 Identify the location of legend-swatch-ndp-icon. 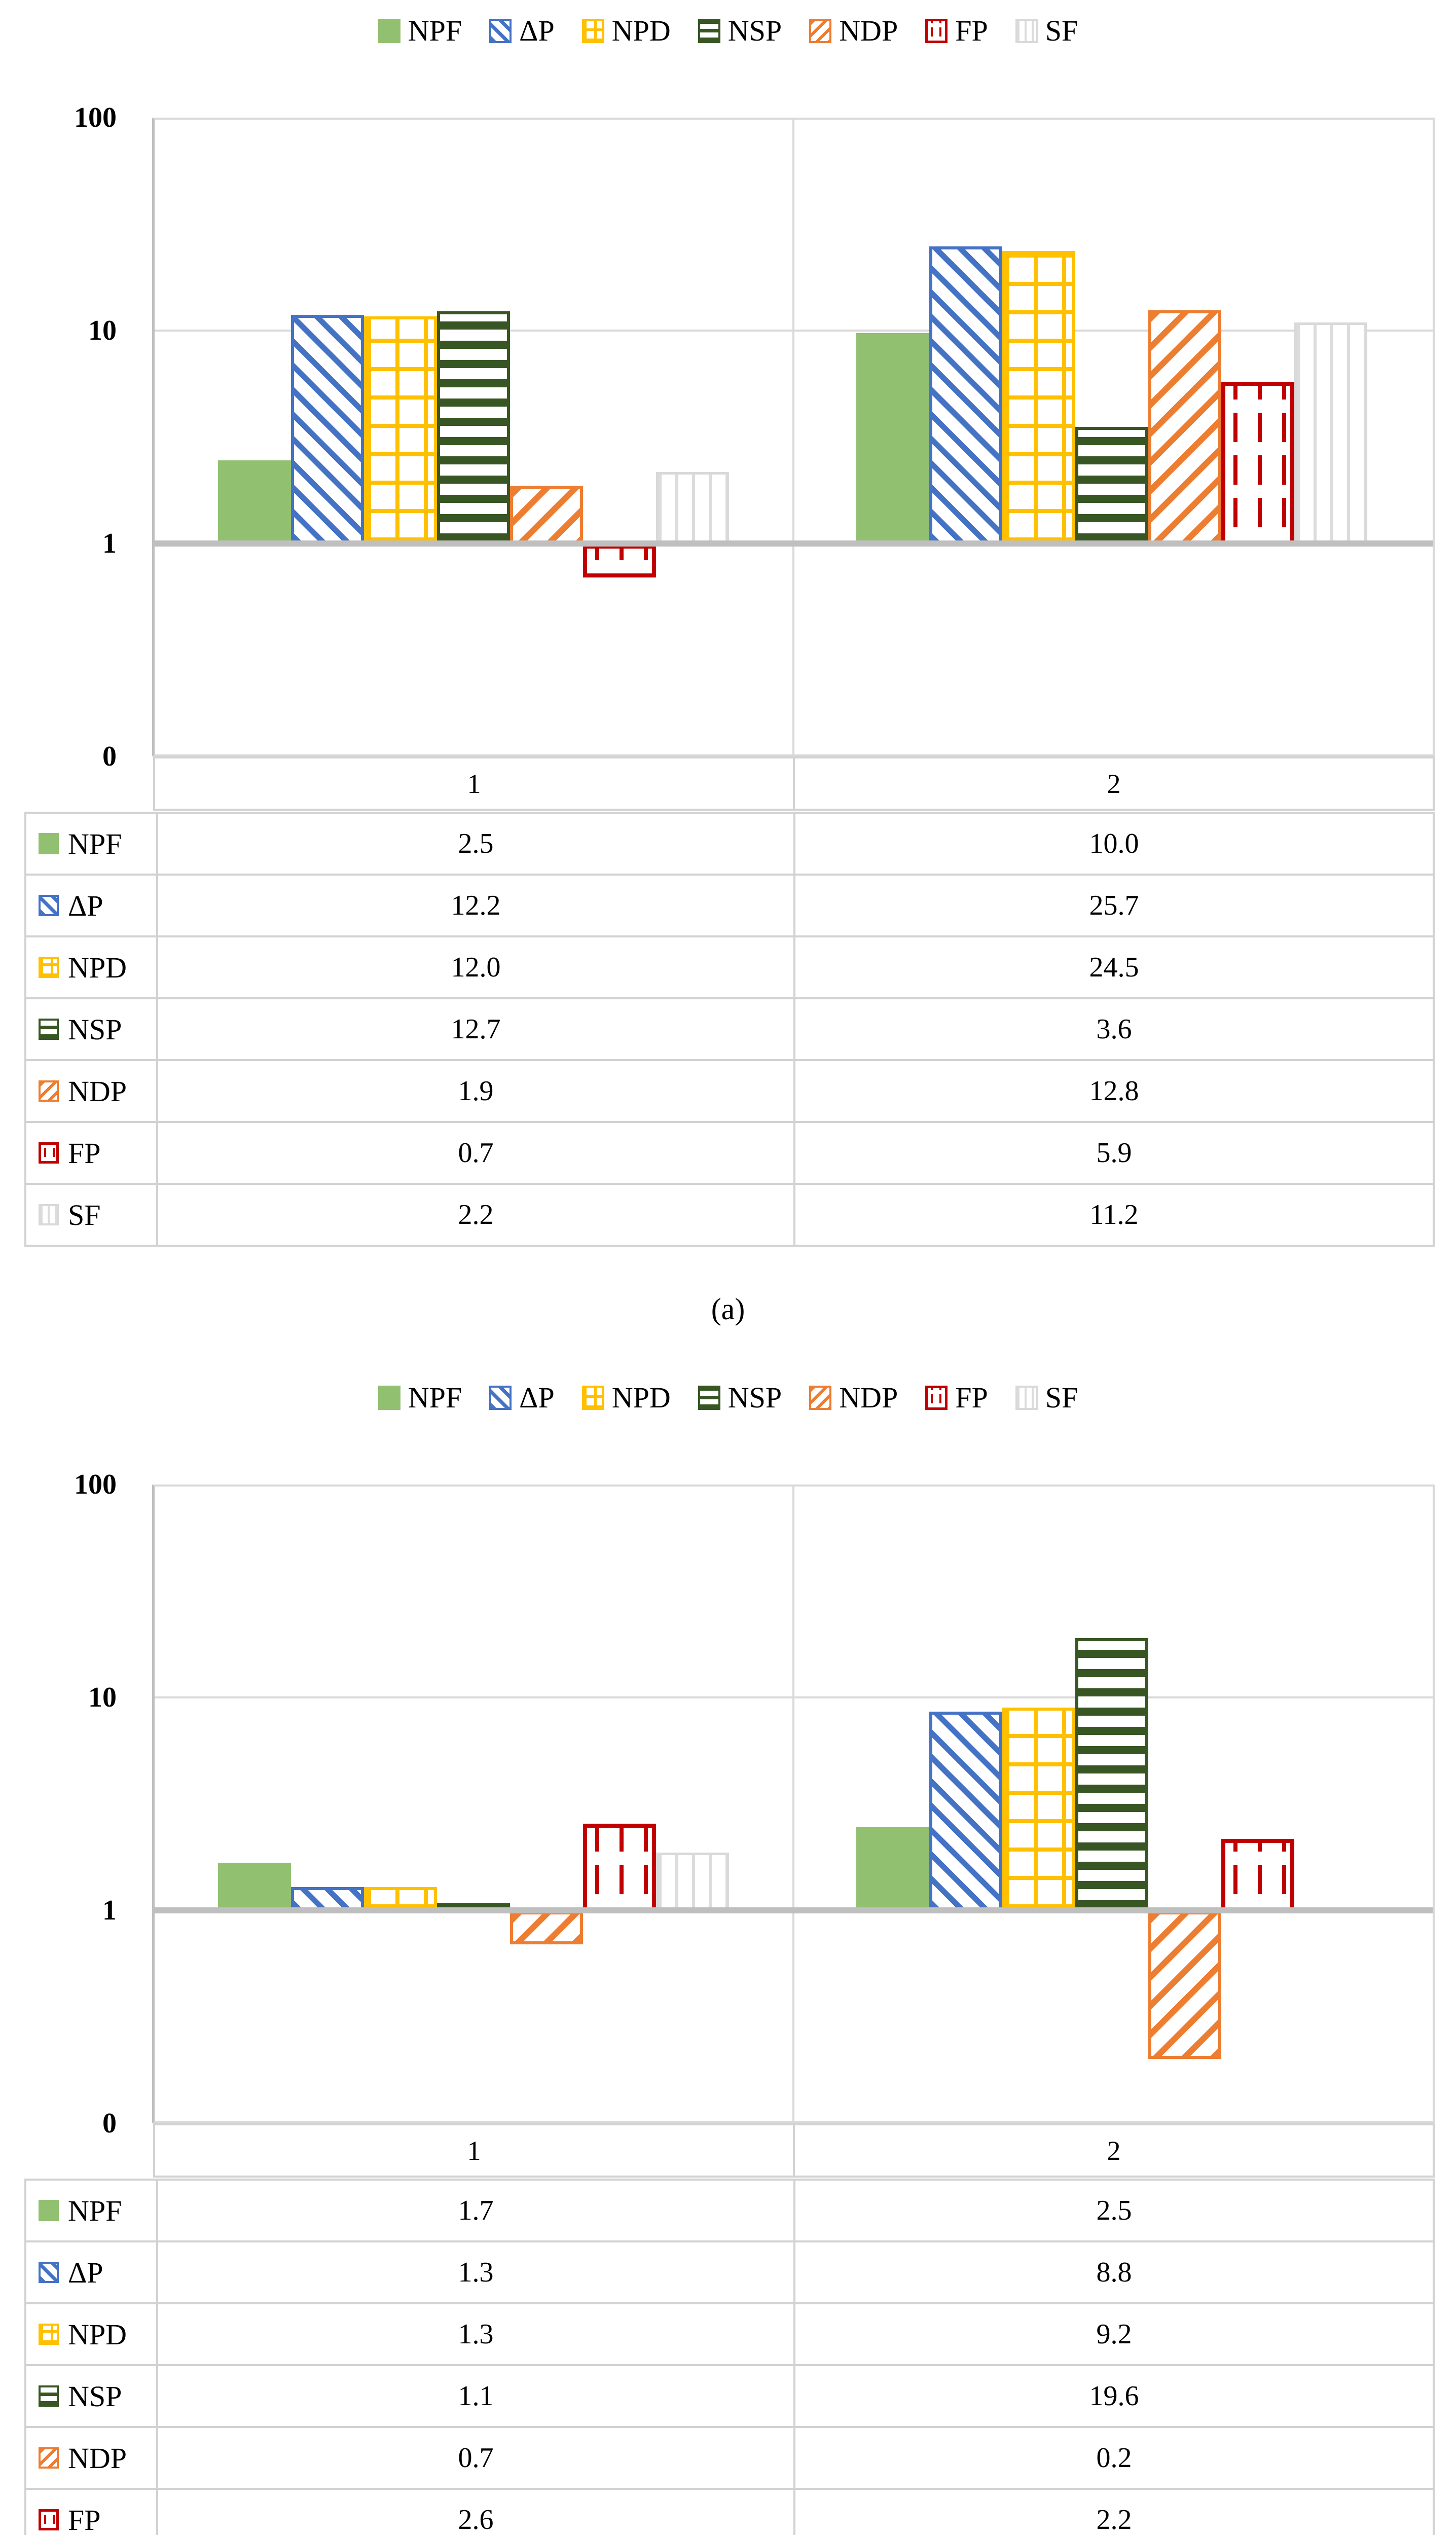
(821, 1398).